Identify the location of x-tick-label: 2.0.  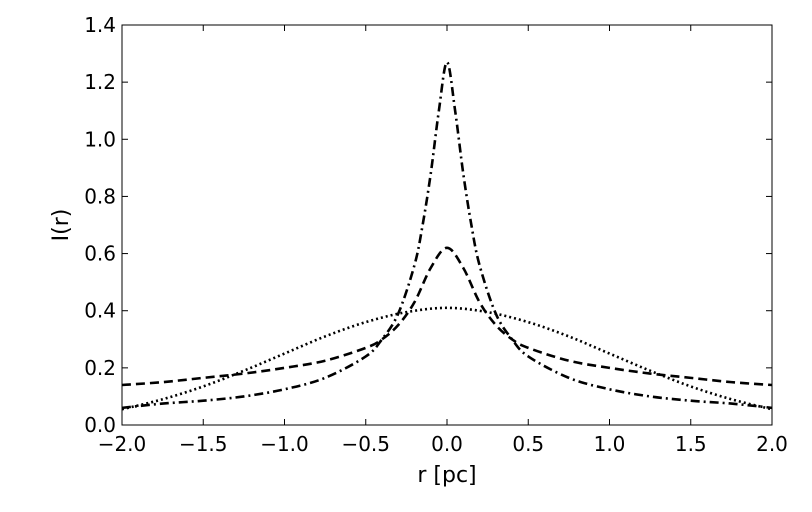
(772, 444).